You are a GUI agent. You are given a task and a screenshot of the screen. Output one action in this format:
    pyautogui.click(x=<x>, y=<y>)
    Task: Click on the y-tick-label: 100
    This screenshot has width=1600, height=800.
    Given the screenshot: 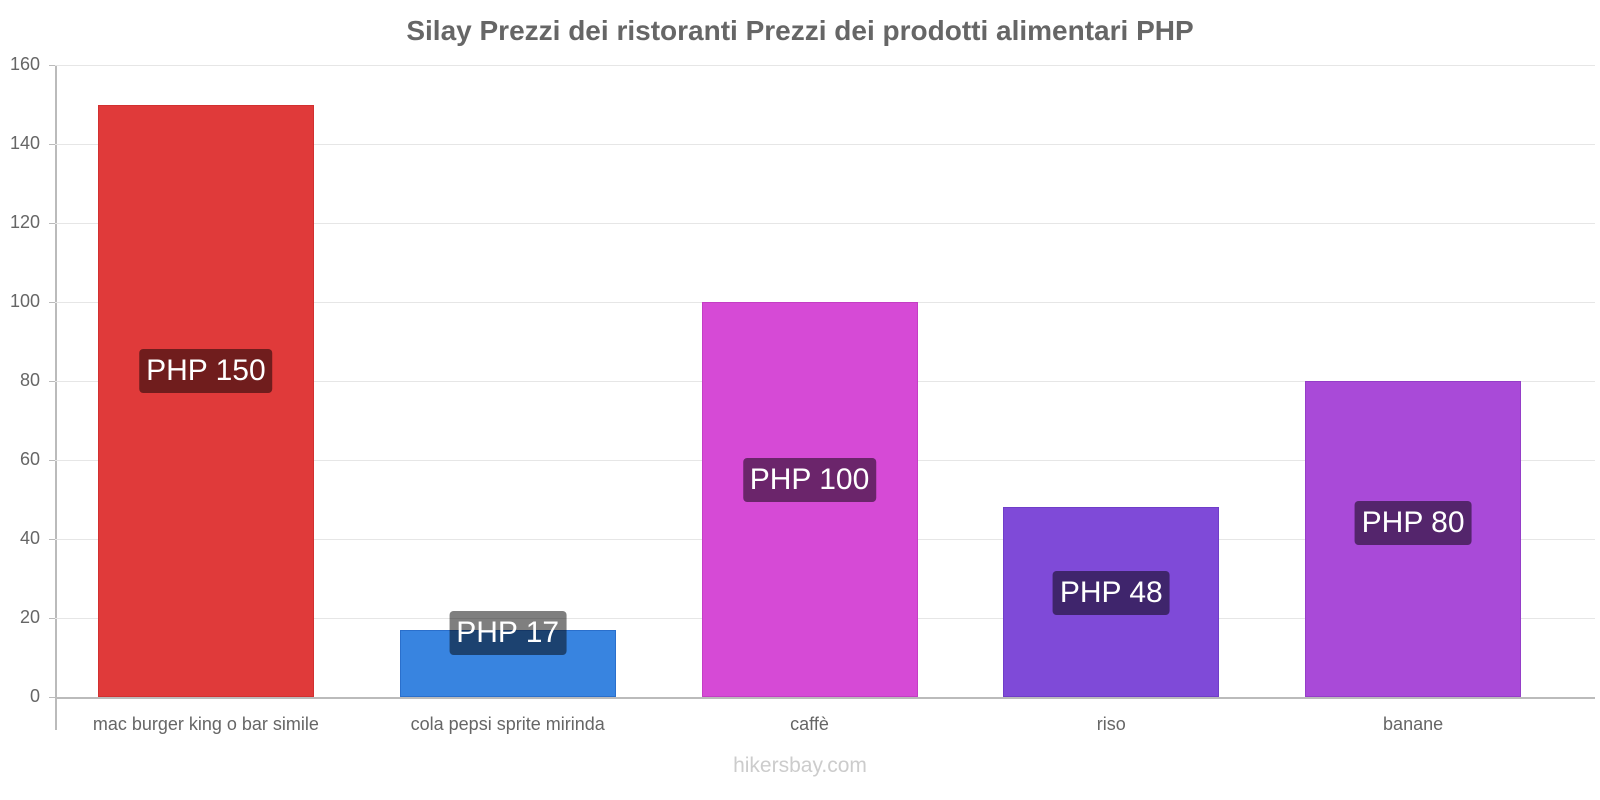 What is the action you would take?
    pyautogui.click(x=24, y=301)
    